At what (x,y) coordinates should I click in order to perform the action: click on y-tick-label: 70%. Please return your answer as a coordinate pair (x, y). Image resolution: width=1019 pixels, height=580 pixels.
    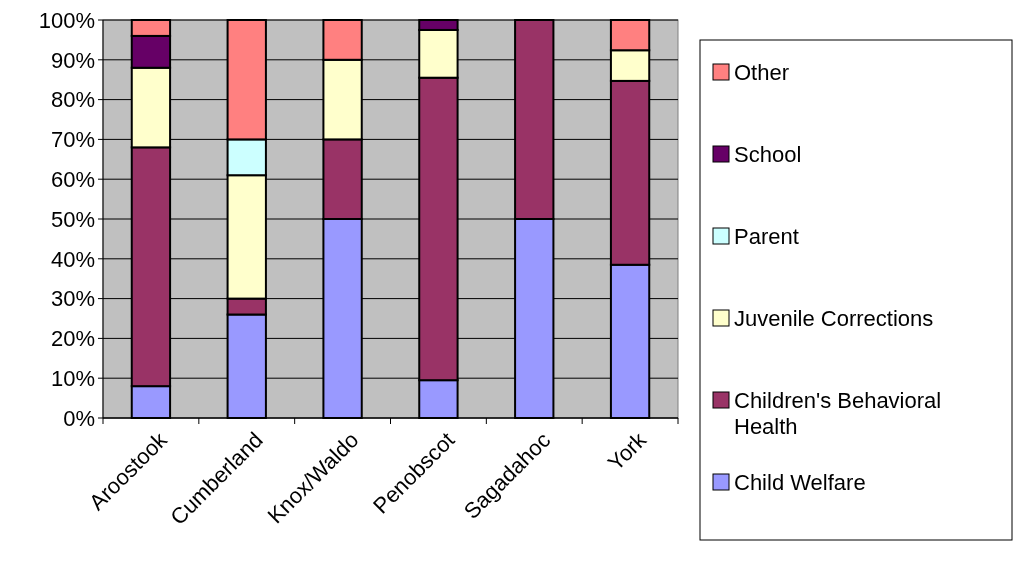
    Looking at the image, I should click on (72, 140).